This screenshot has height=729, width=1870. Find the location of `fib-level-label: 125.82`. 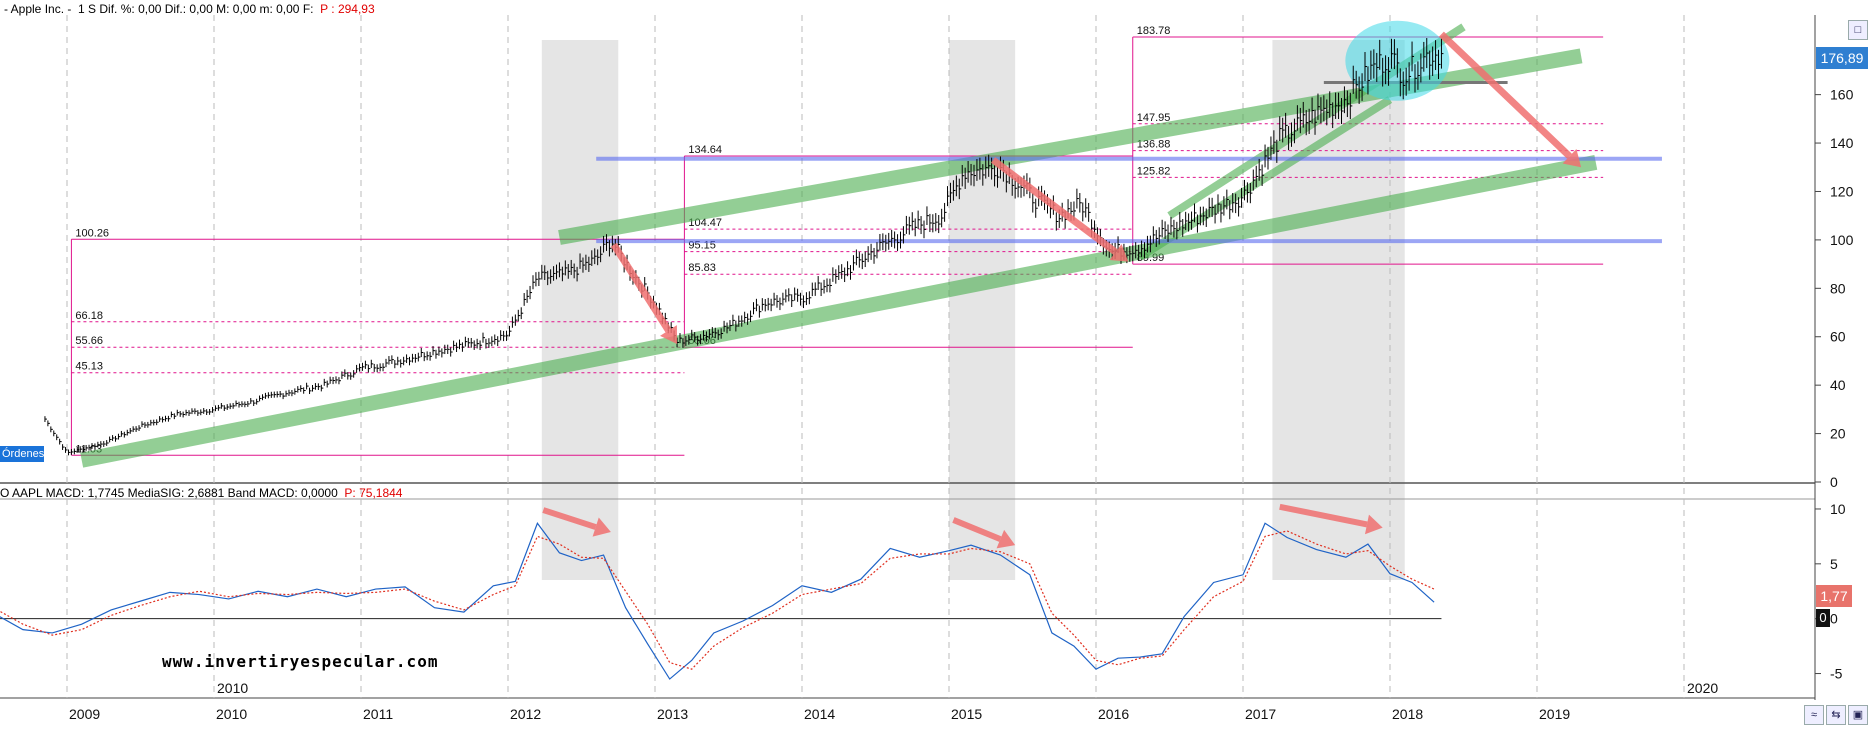

fib-level-label: 125.82 is located at coordinates (1154, 171).